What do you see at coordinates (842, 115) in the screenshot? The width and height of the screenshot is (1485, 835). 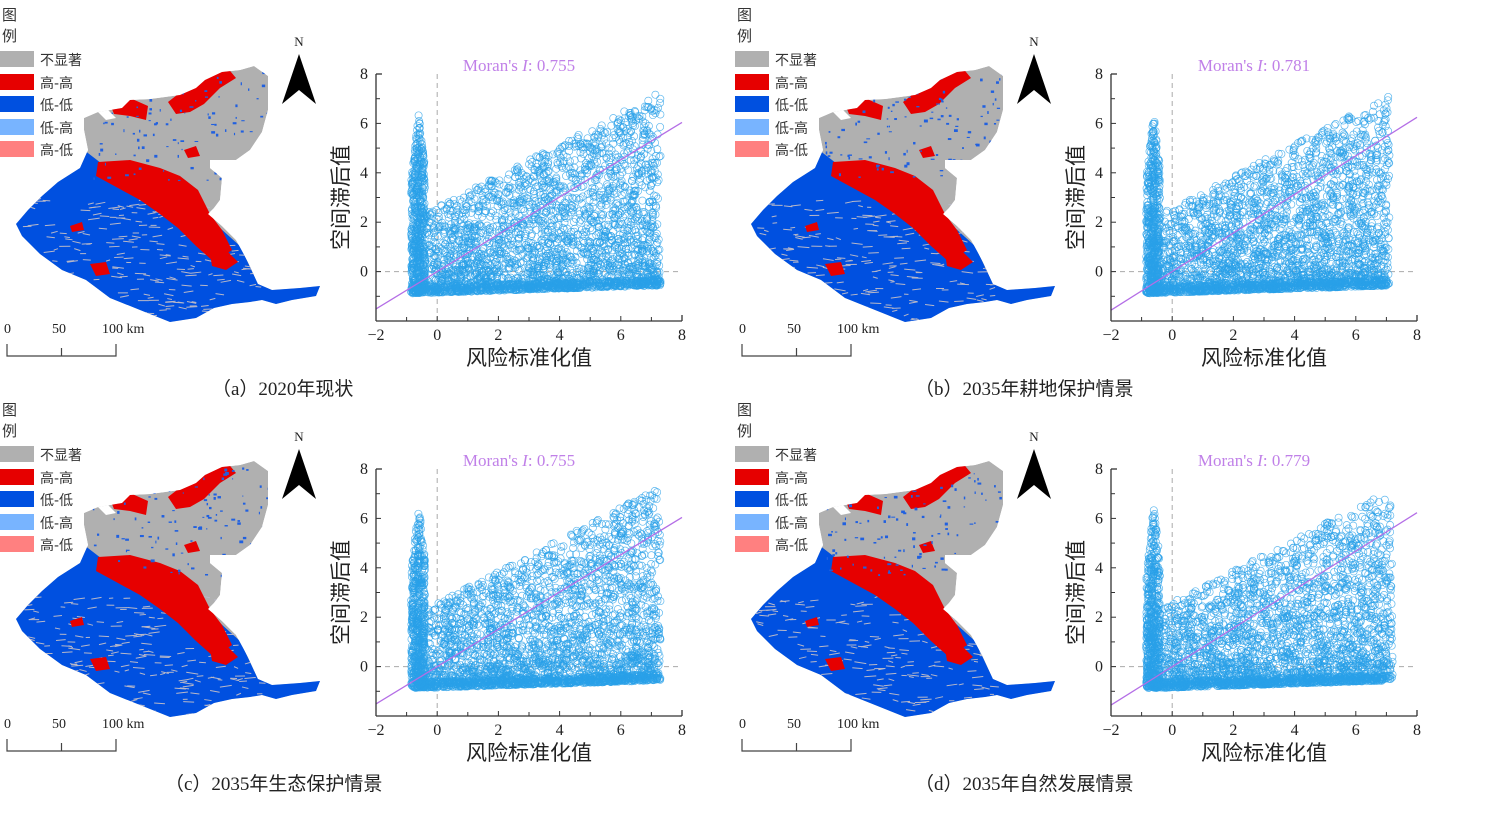 I see `map-nodata-area` at bounding box center [842, 115].